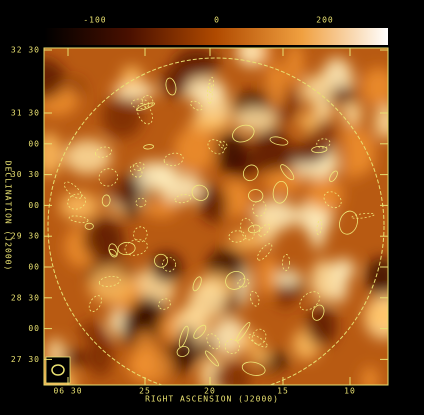 The width and height of the screenshot is (424, 415). I want to click on beam-box, so click(58, 370).